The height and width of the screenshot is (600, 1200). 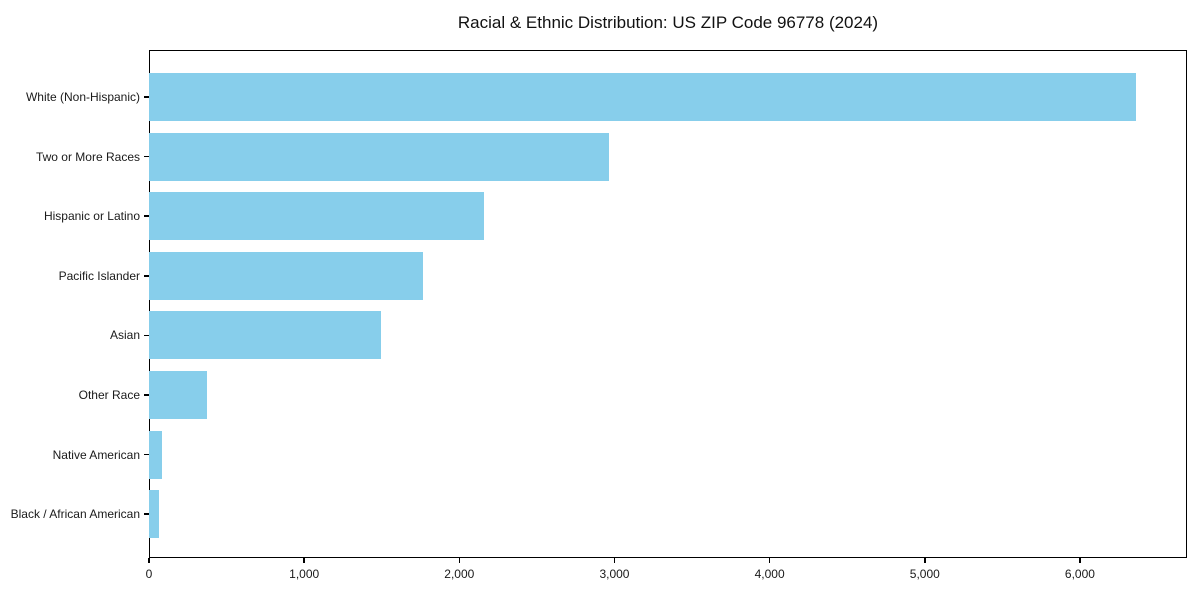 What do you see at coordinates (304, 574) in the screenshot?
I see `x-tick-label-1-000: 1,000` at bounding box center [304, 574].